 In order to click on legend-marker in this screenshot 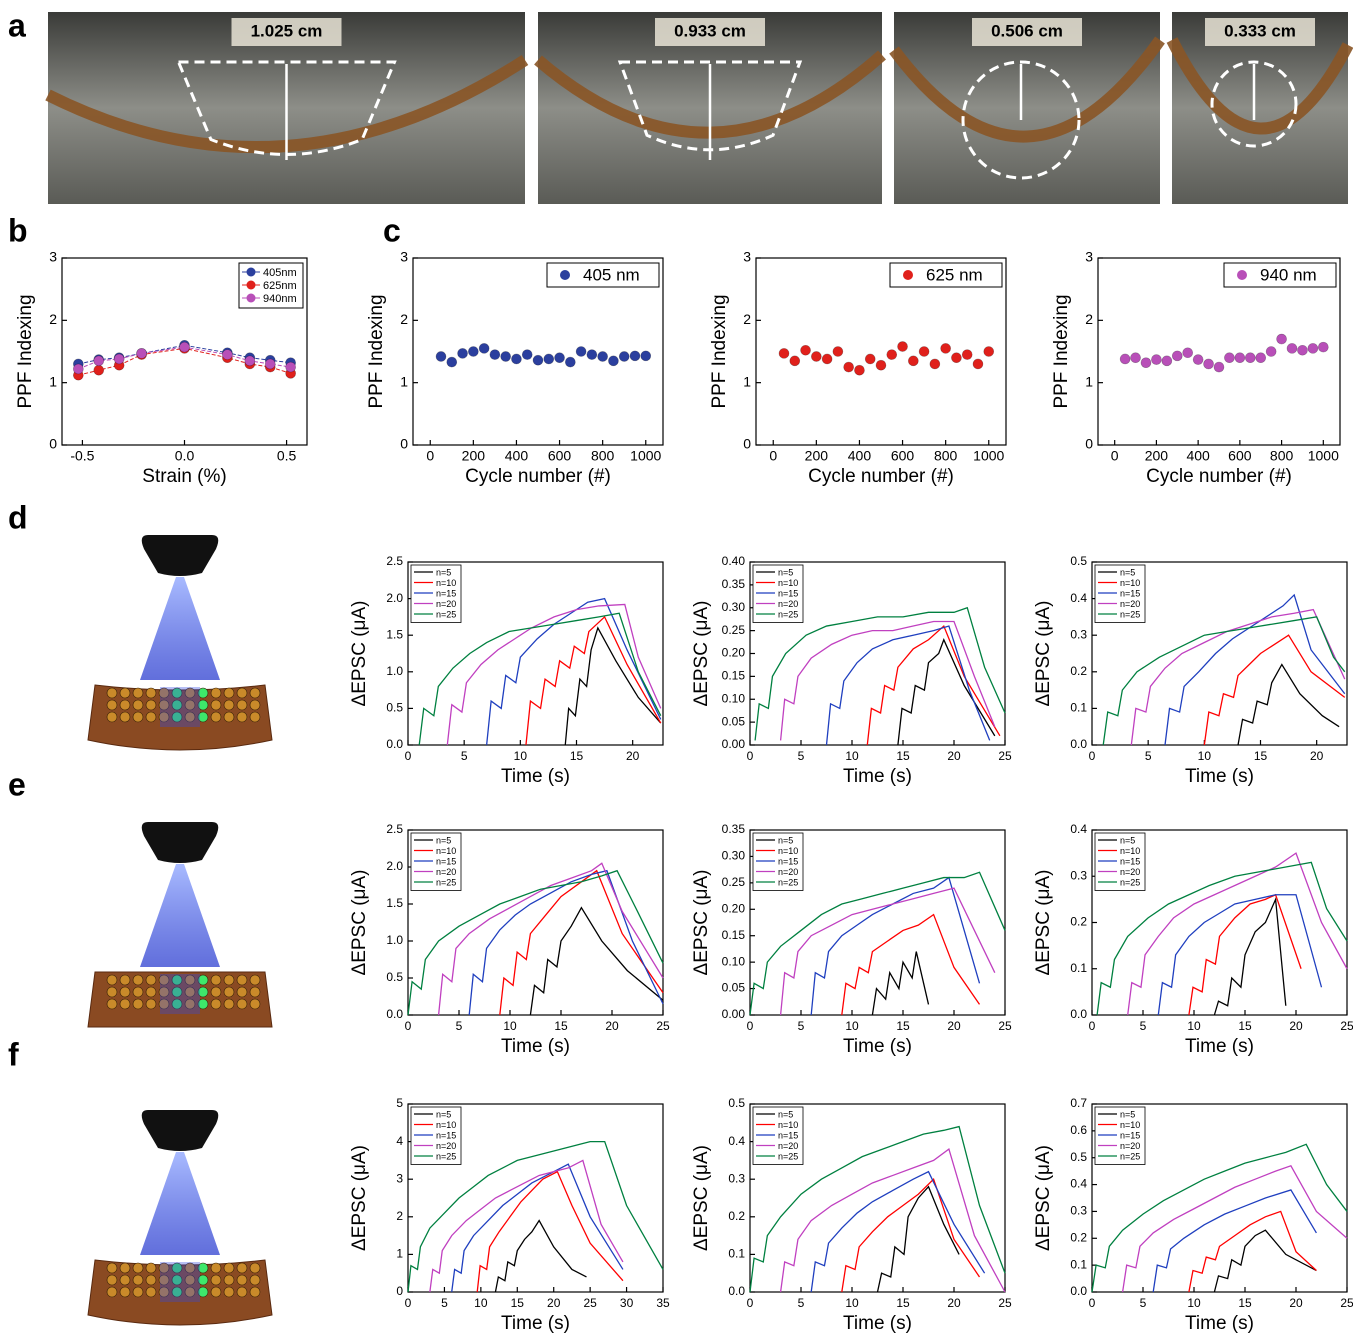, I will do `click(1242, 275)`.